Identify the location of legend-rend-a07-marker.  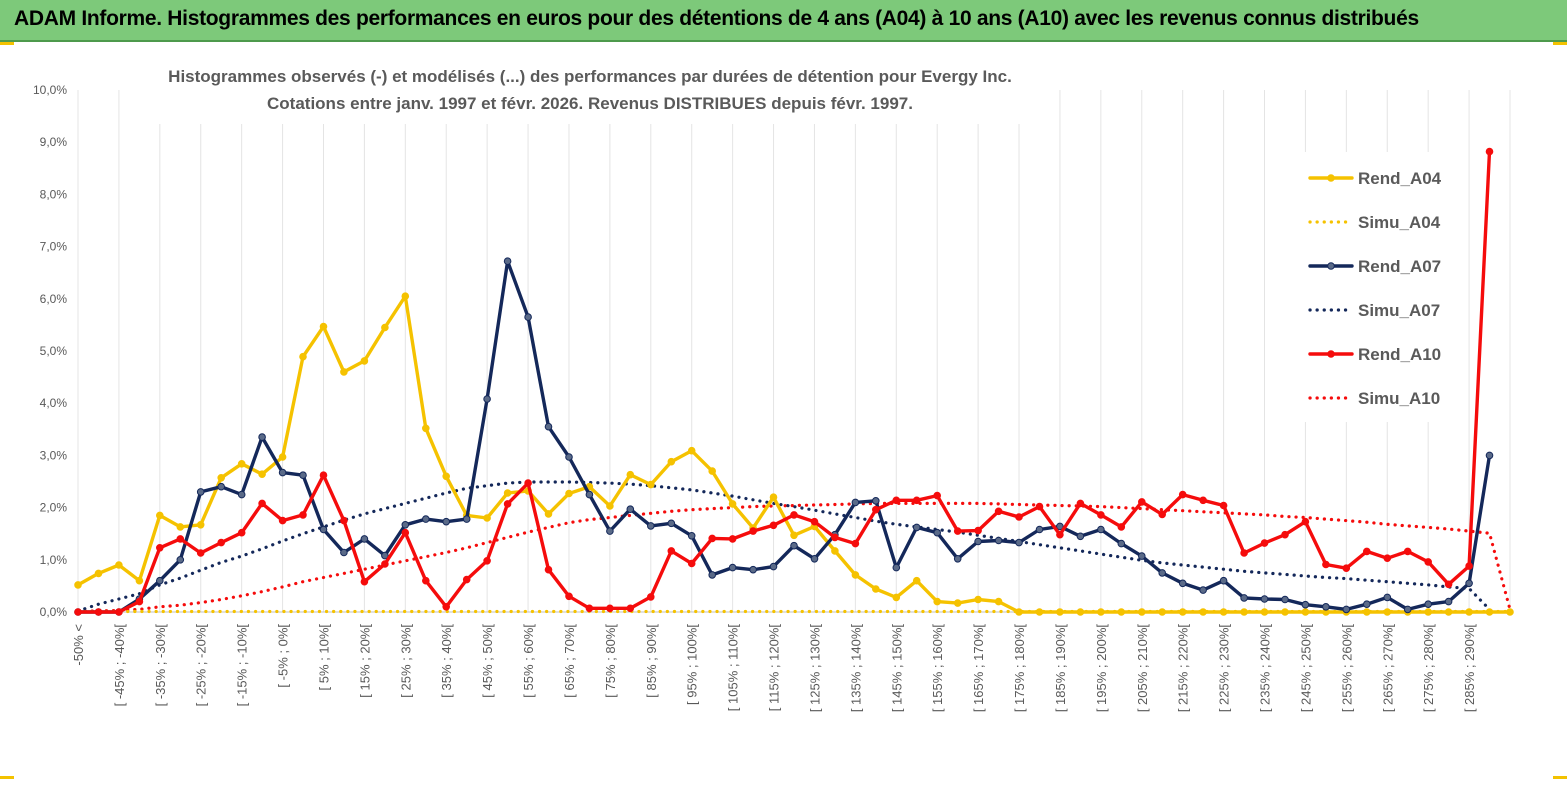
(1331, 266).